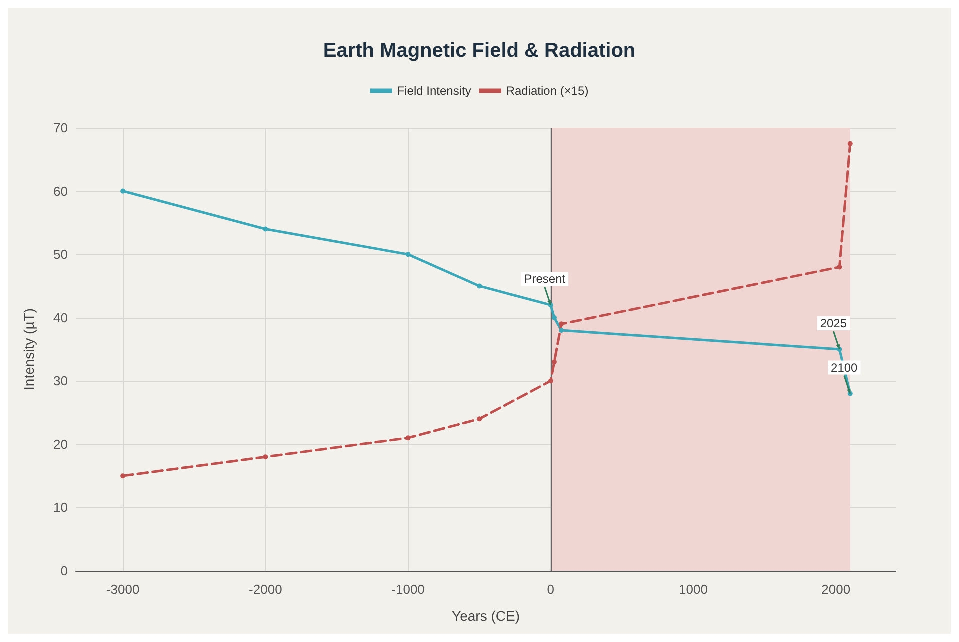 The width and height of the screenshot is (959, 642). Describe the element at coordinates (61, 508) in the screenshot. I see `y-tick-label: 10` at that location.